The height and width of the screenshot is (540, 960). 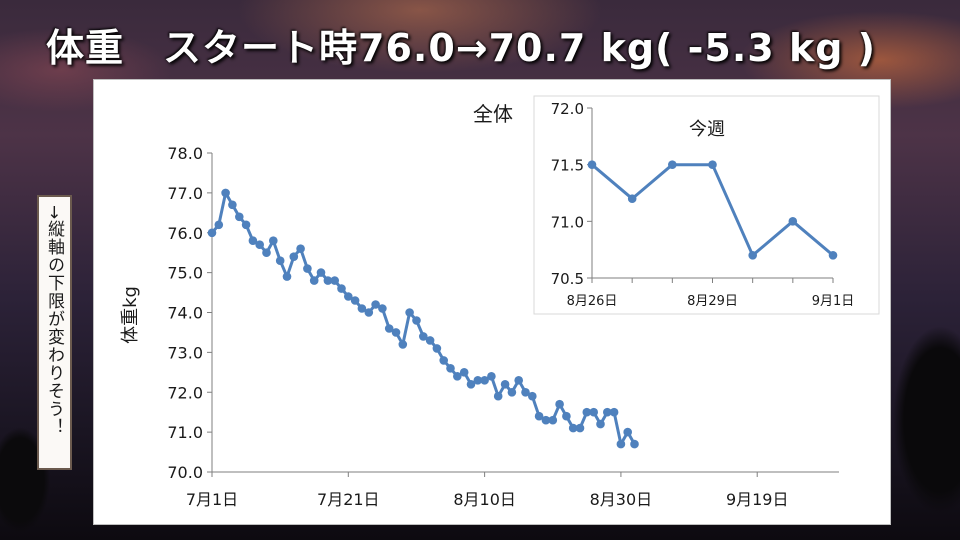 I want to click on y-tick-label: 75.0, so click(x=185, y=273).